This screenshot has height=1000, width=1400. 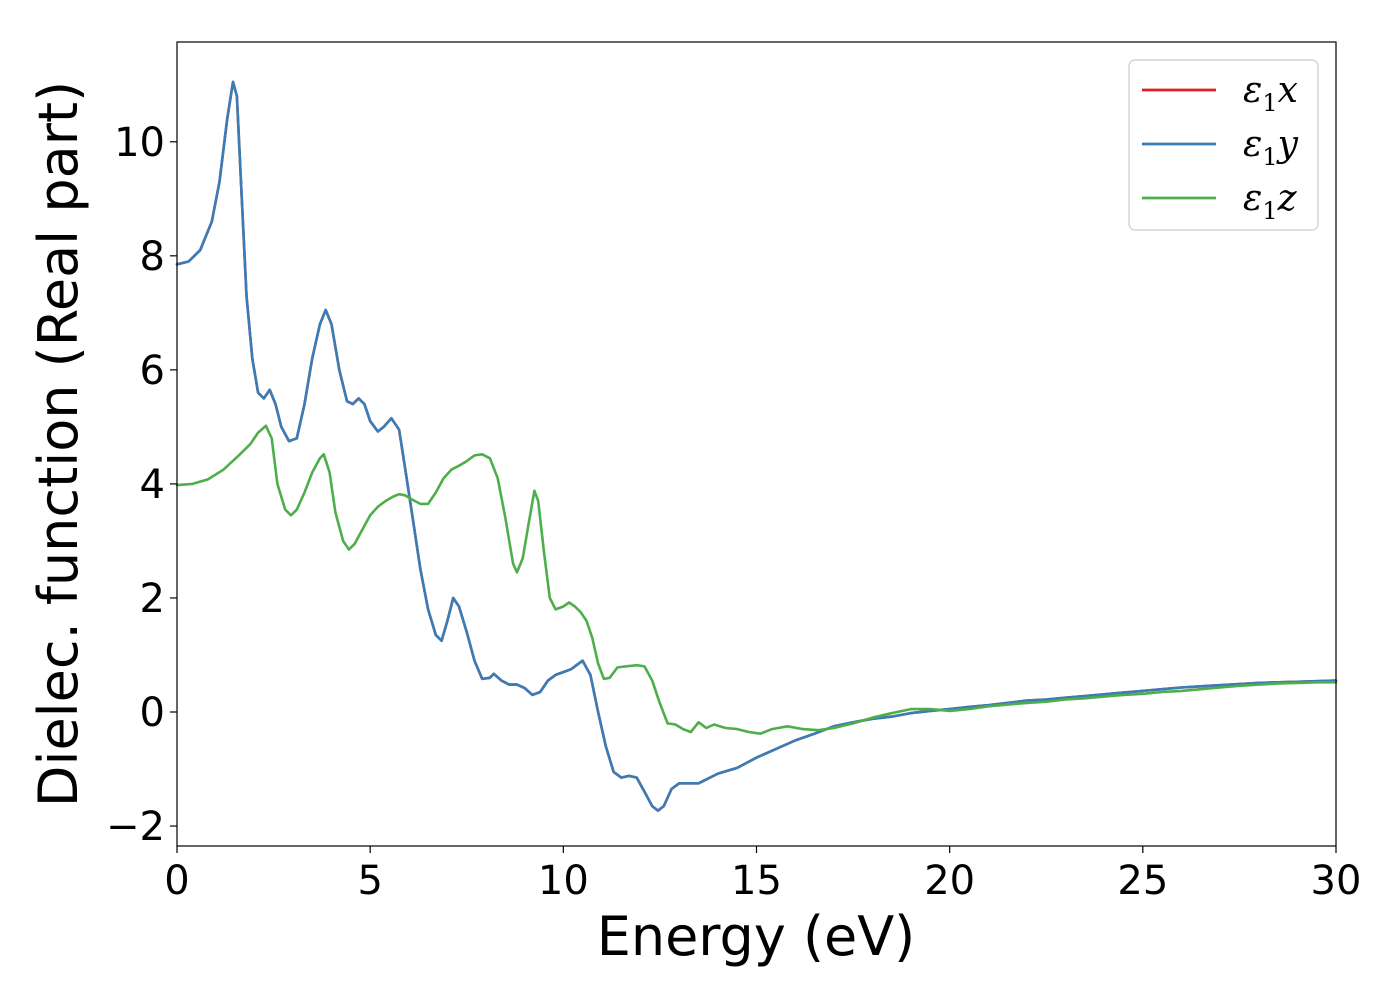 What do you see at coordinates (152, 371) in the screenshot?
I see `y-tick-label: 6` at bounding box center [152, 371].